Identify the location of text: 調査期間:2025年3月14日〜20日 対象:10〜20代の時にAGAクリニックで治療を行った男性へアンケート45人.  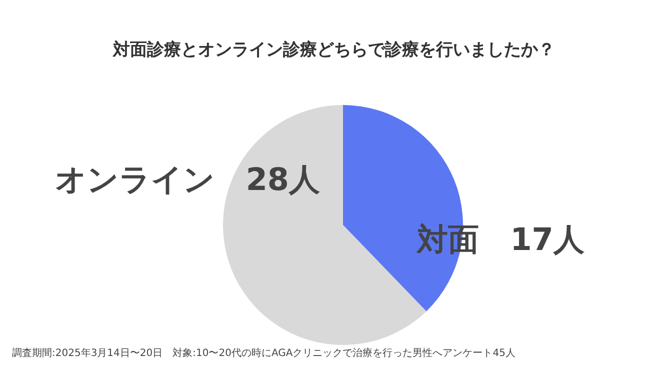
(264, 353).